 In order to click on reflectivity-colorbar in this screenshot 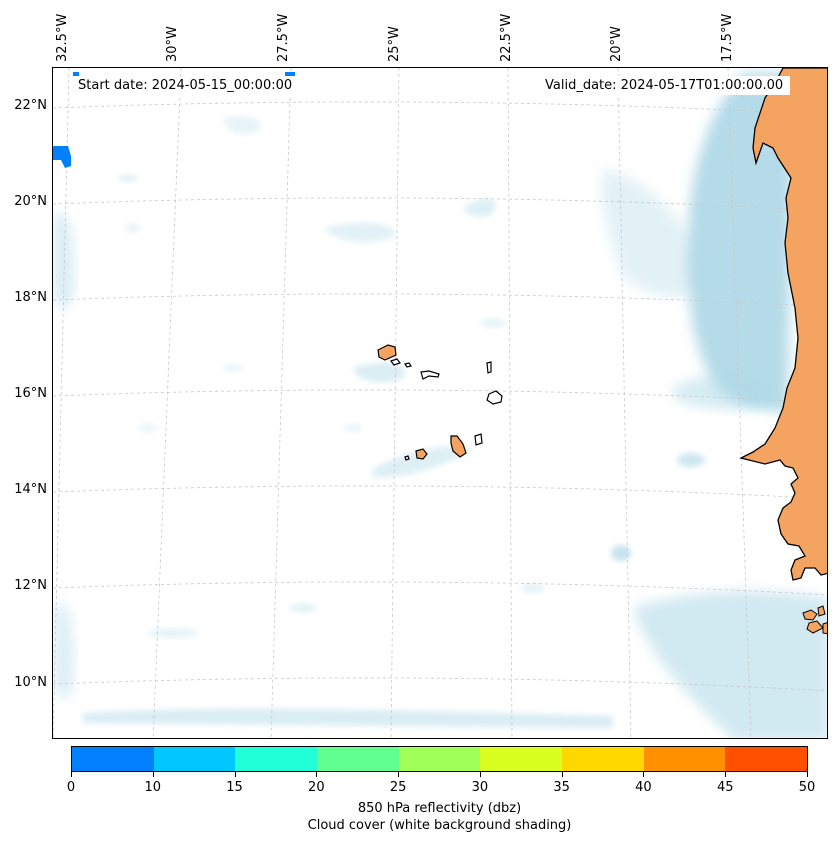, I will do `click(439, 759)`.